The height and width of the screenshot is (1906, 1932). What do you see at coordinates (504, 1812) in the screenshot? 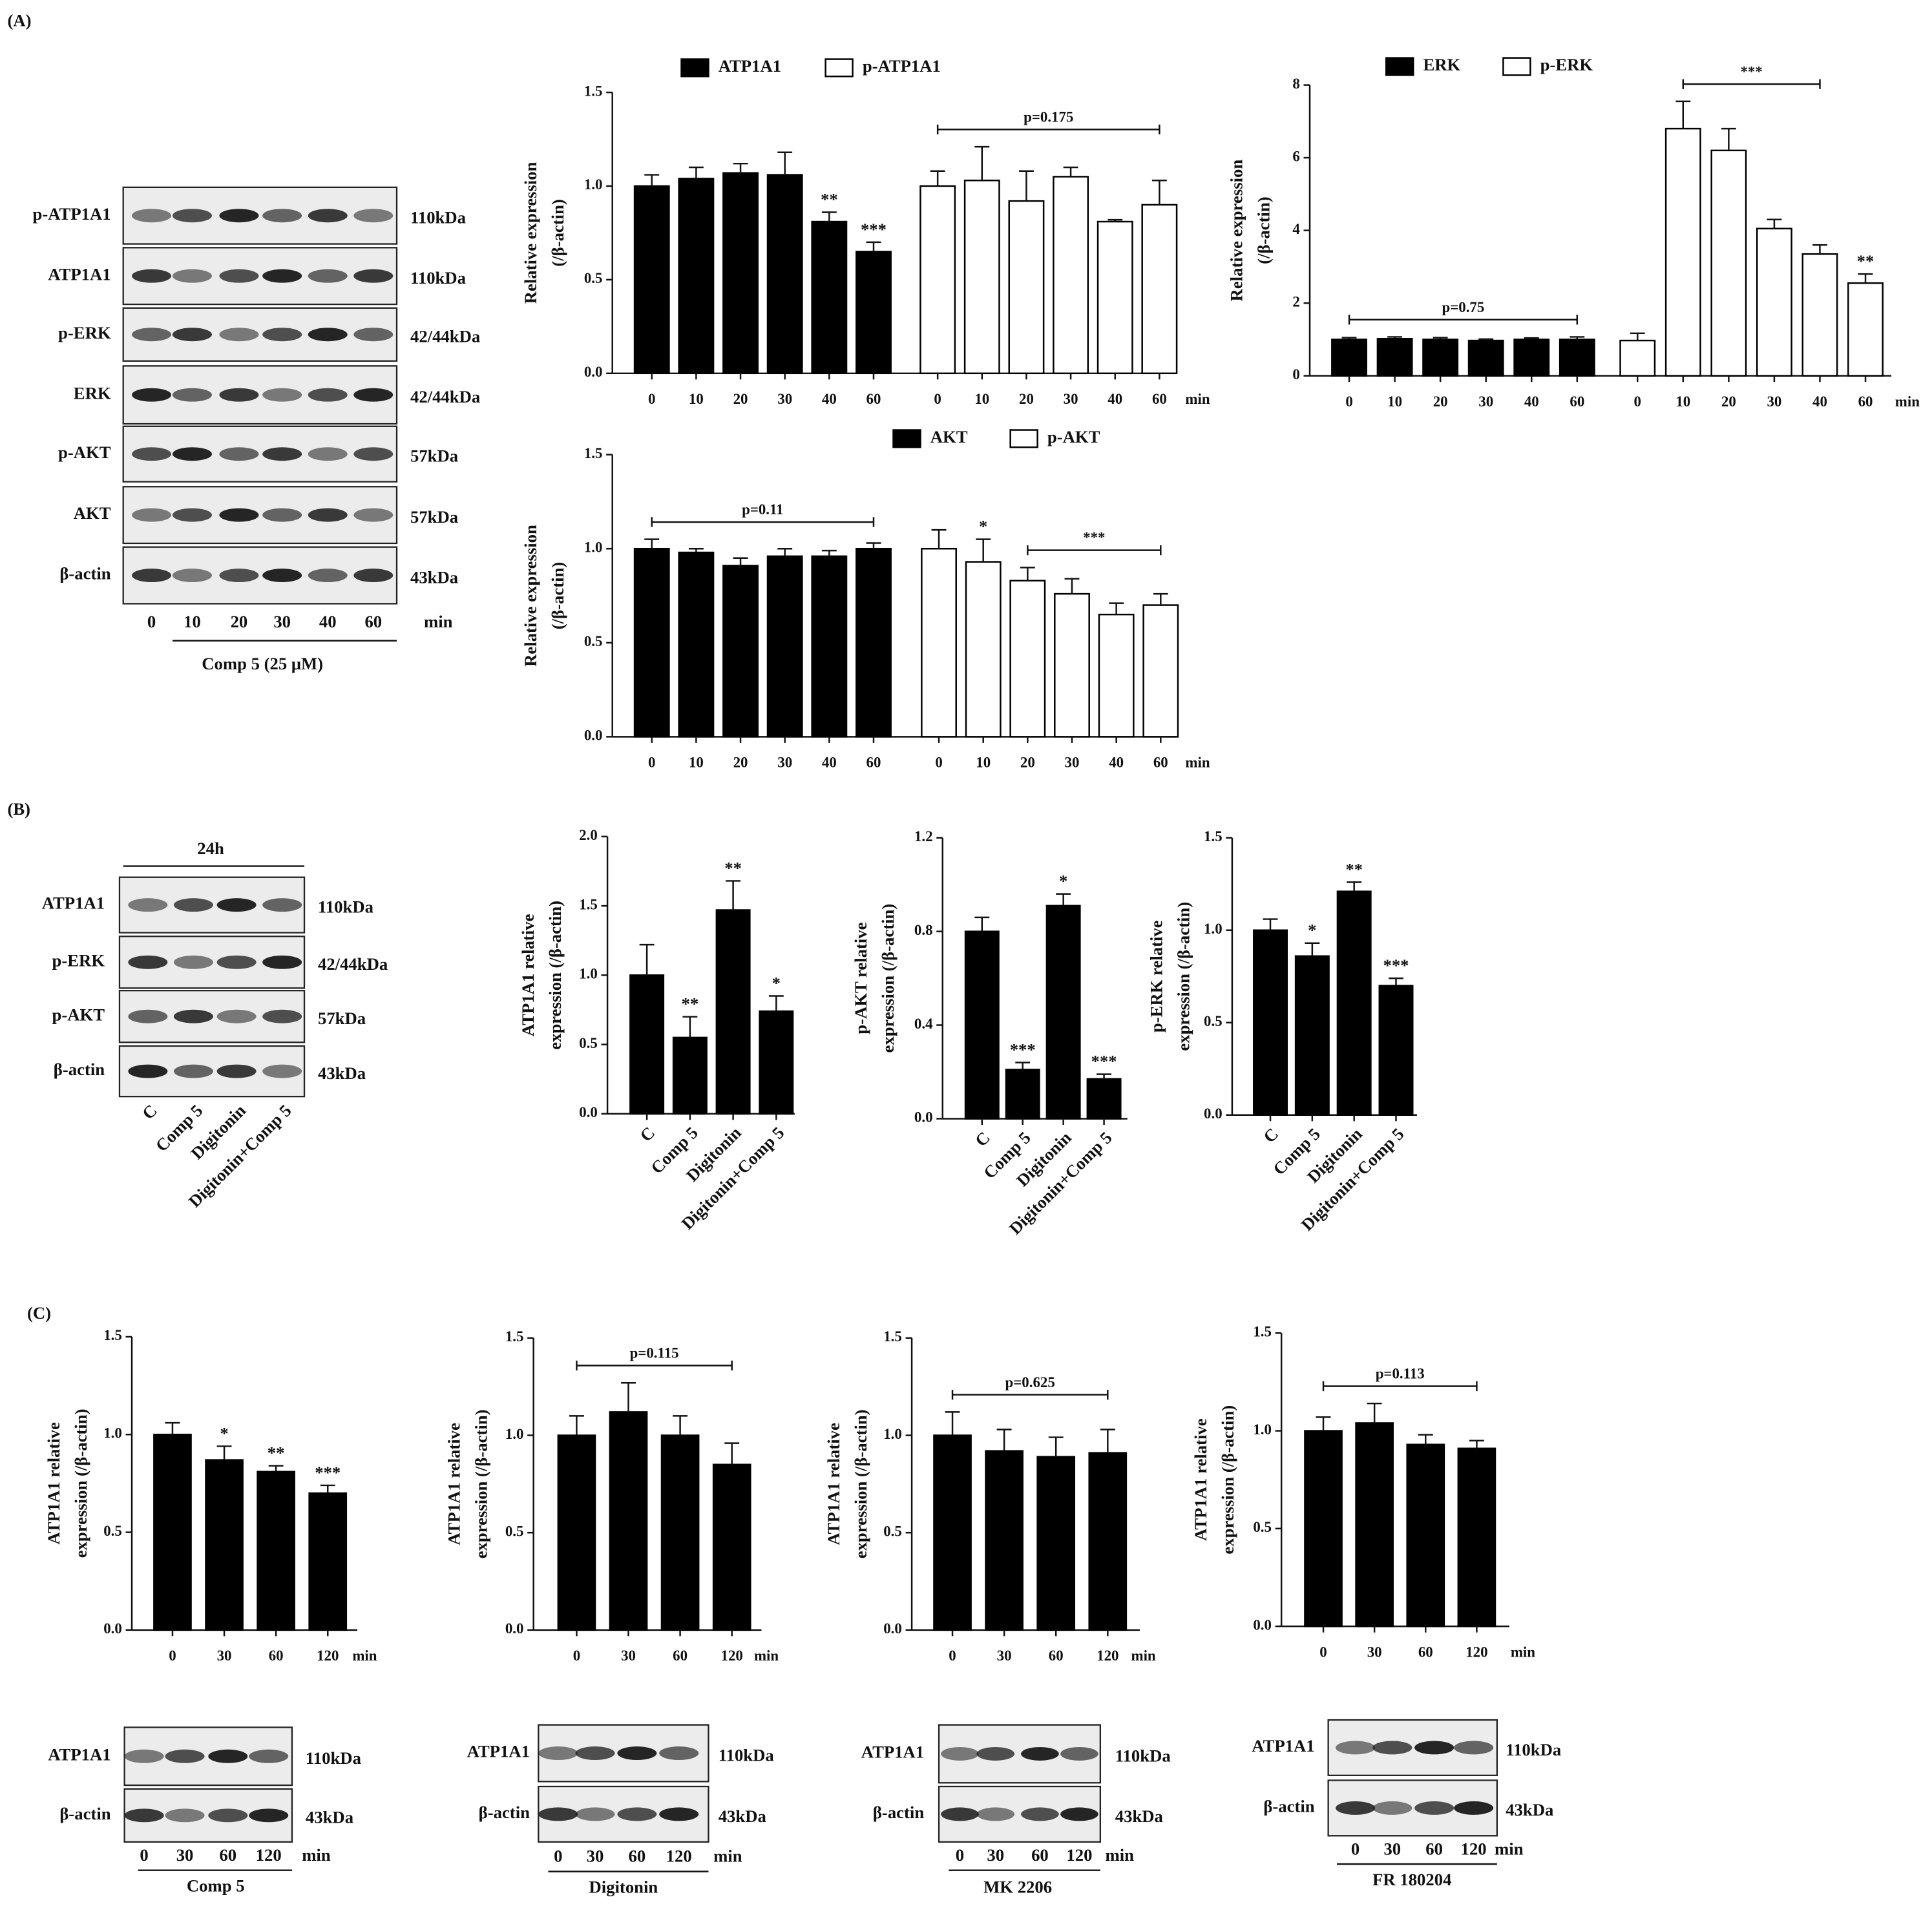
I see `blot-protein-label: β-actin` at bounding box center [504, 1812].